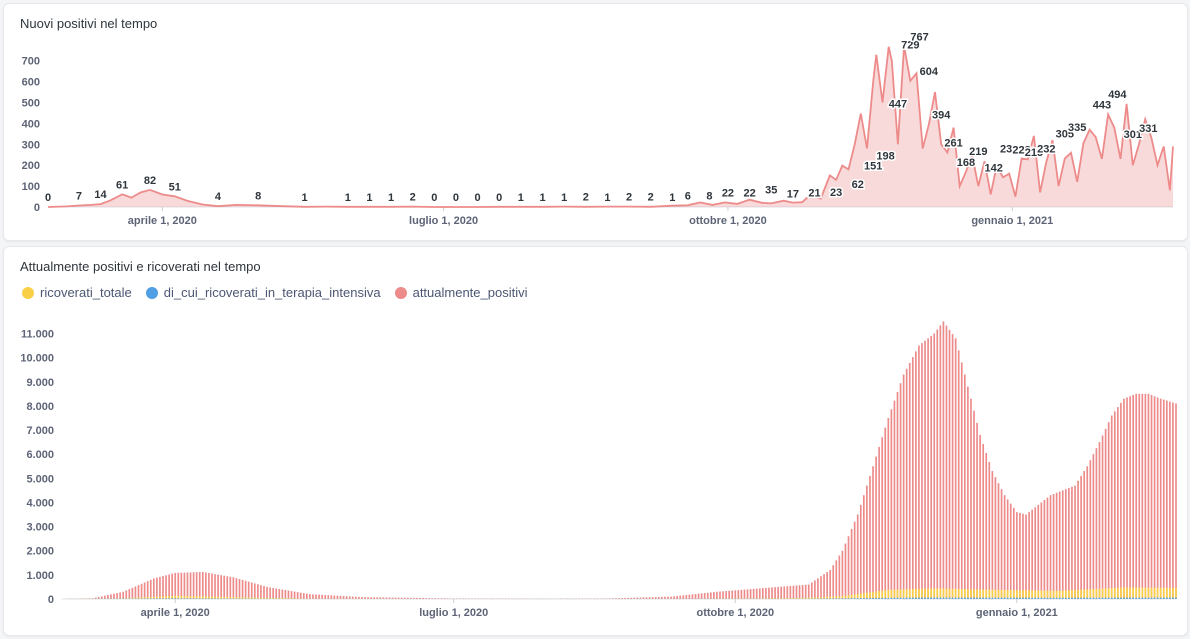 The height and width of the screenshot is (639, 1190). I want to click on y-tick-label: 10.000, so click(37, 359).